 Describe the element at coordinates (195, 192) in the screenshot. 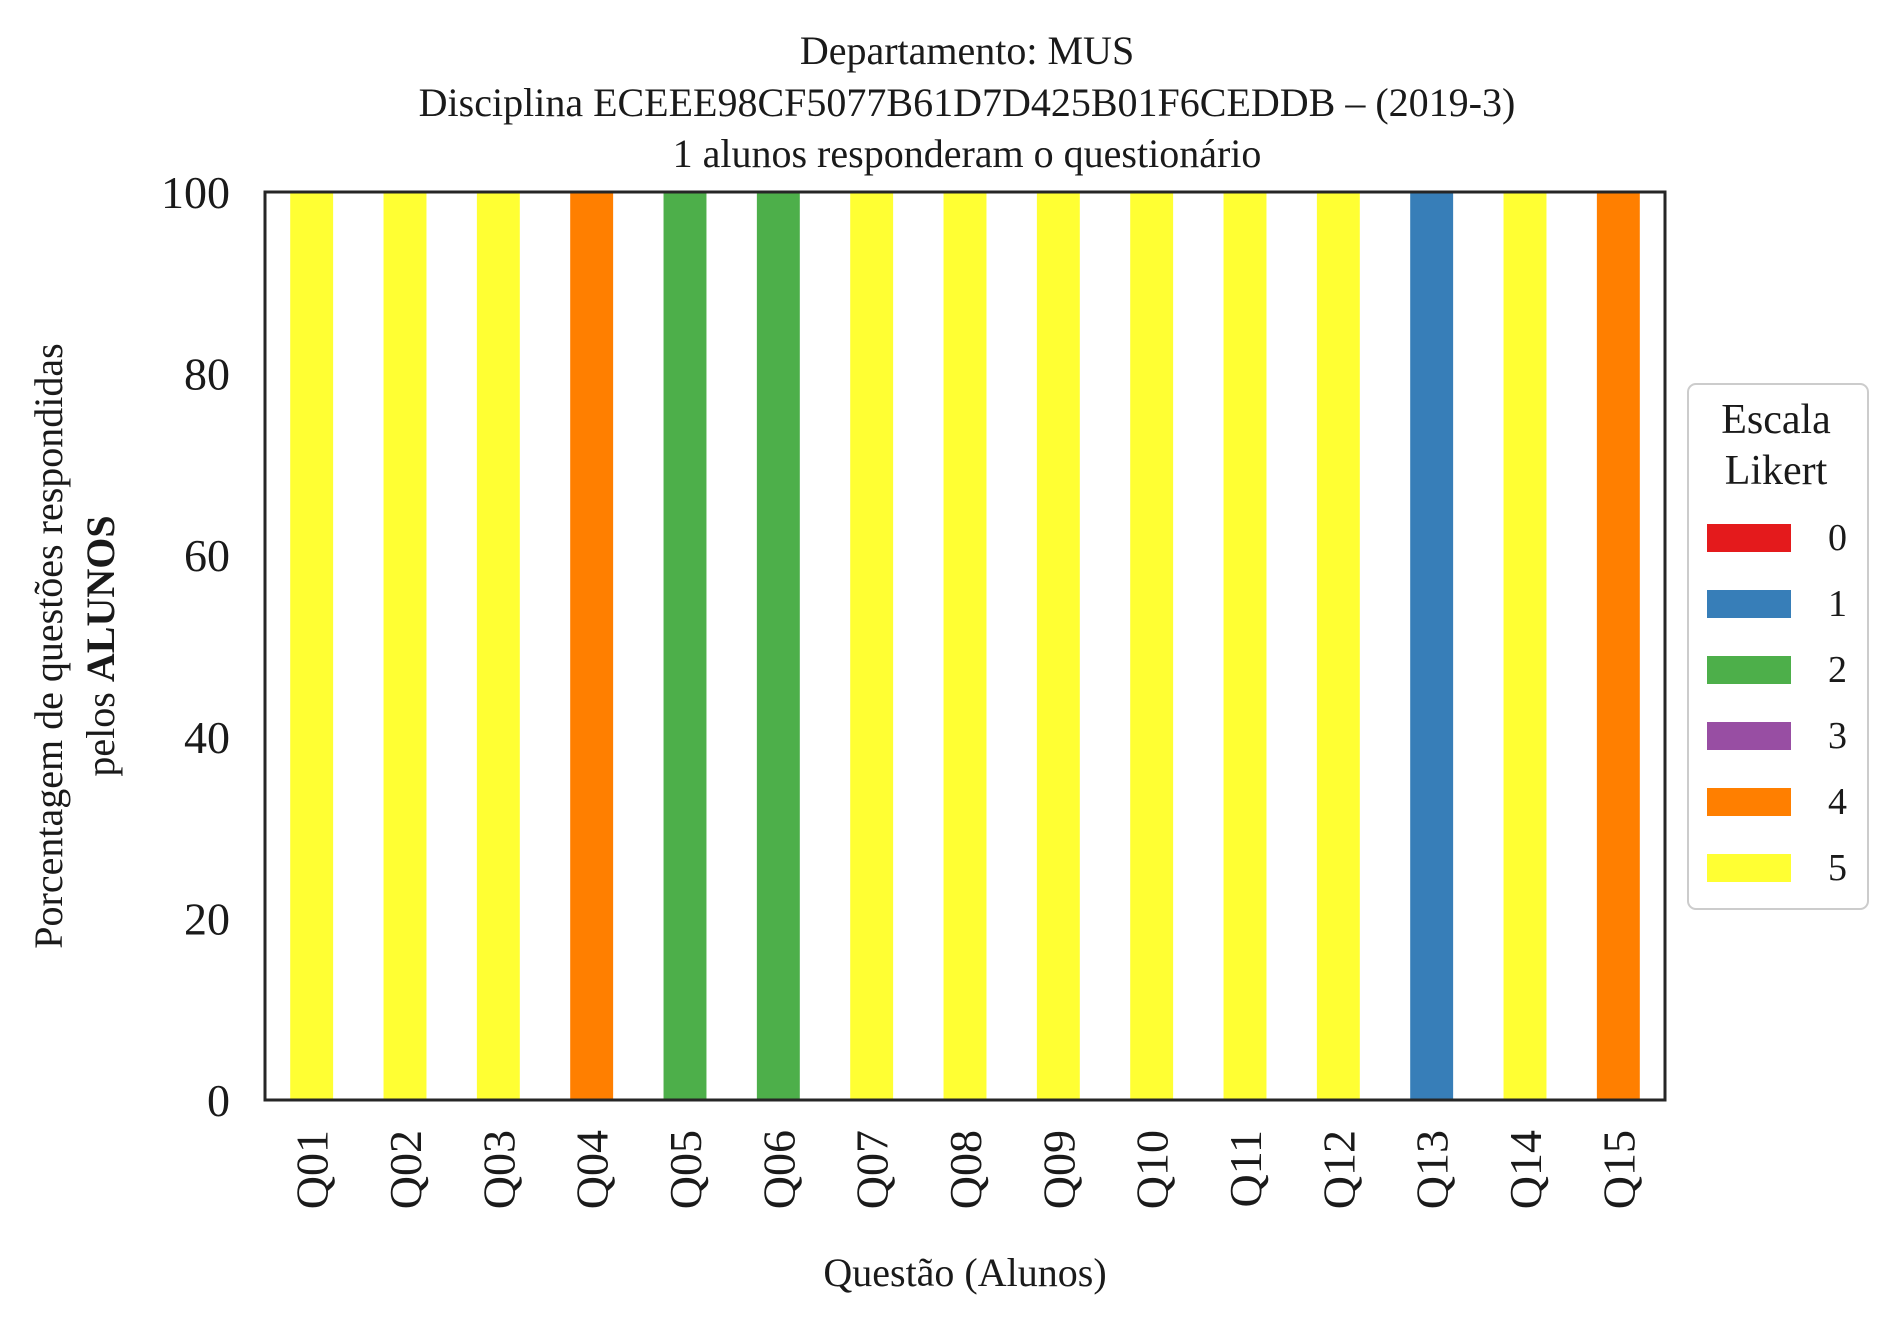

I see `y-tick-label: 100` at that location.